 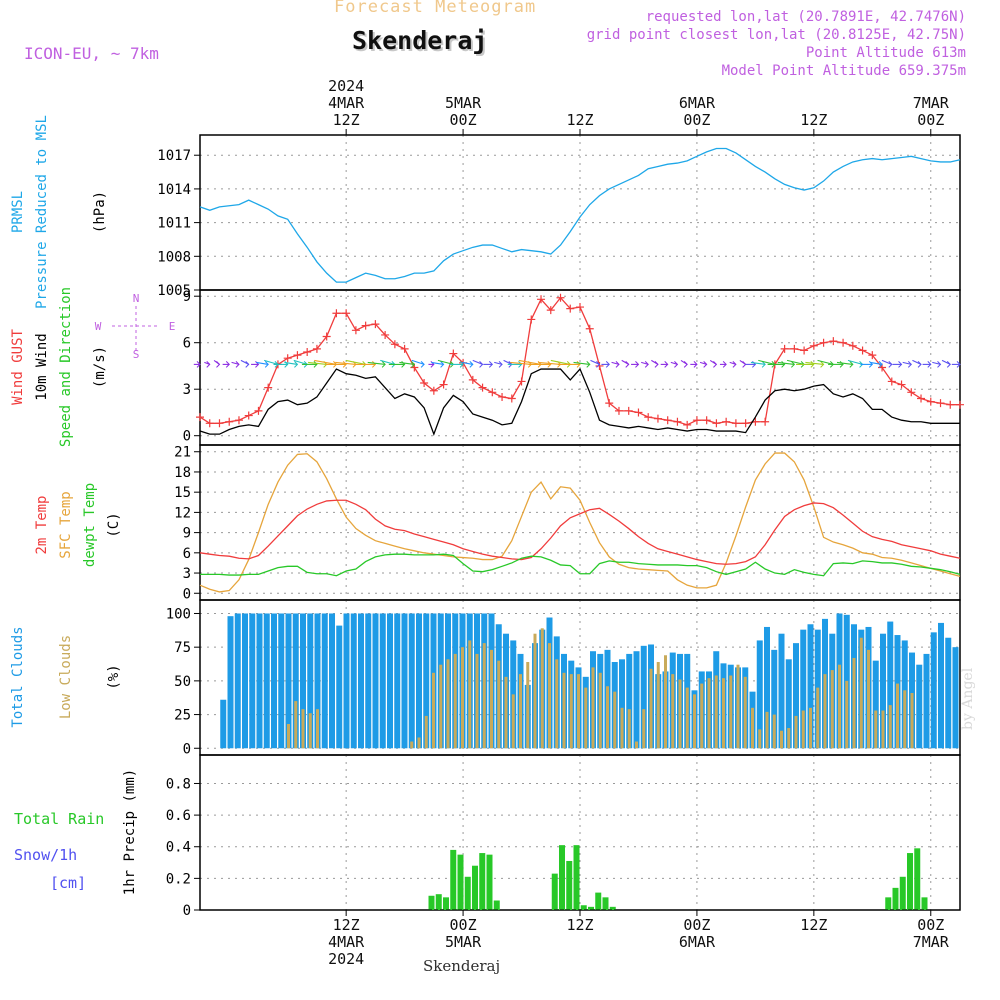 I want to click on bottom-time-label: 6MAR, so click(x=697, y=942).